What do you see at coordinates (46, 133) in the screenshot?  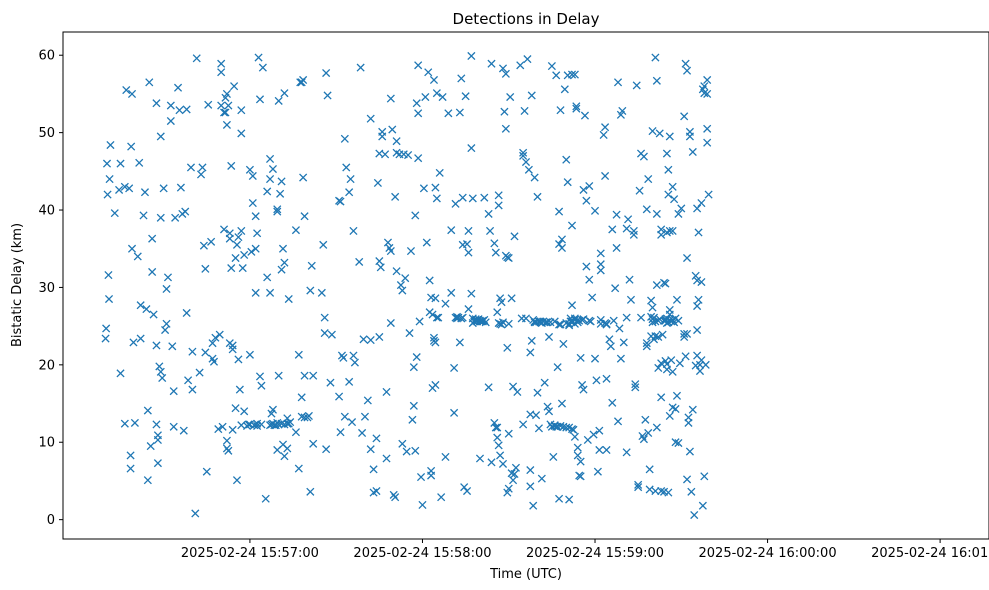 I see `y-tick-label: 50` at bounding box center [46, 133].